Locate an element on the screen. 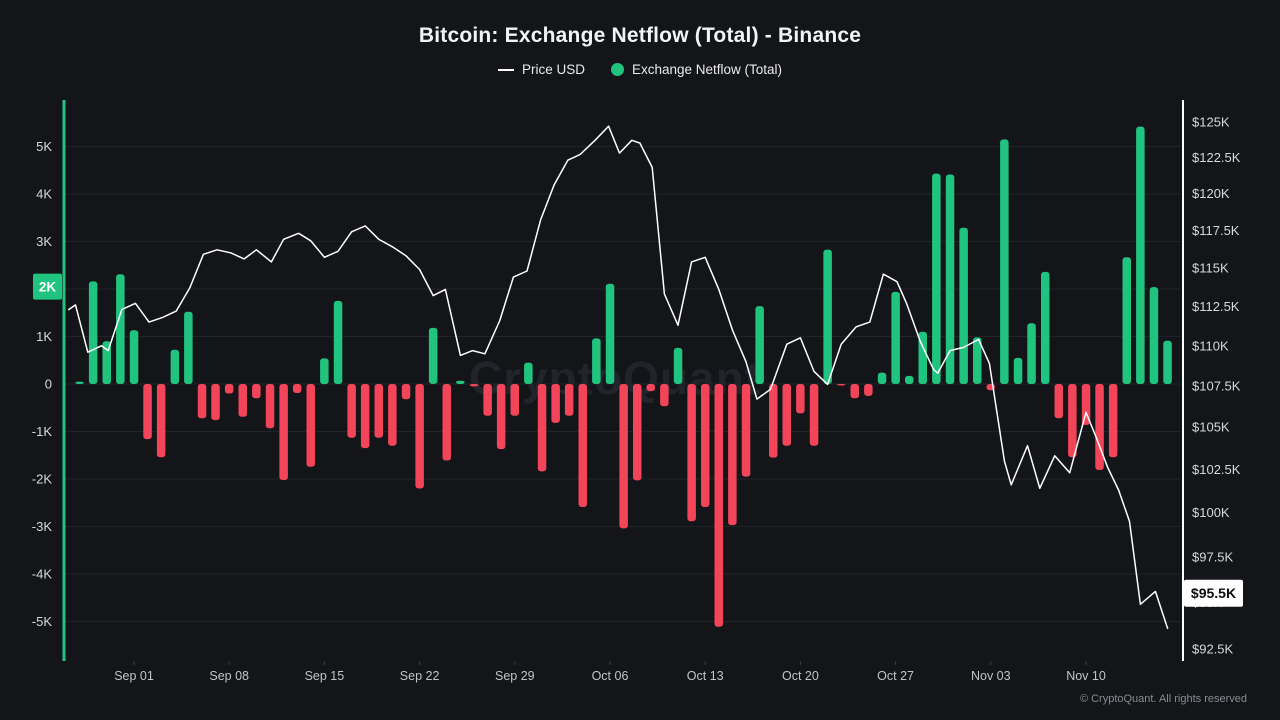 This screenshot has width=1280, height=720. left-tick-4K: 4K is located at coordinates (44, 194).